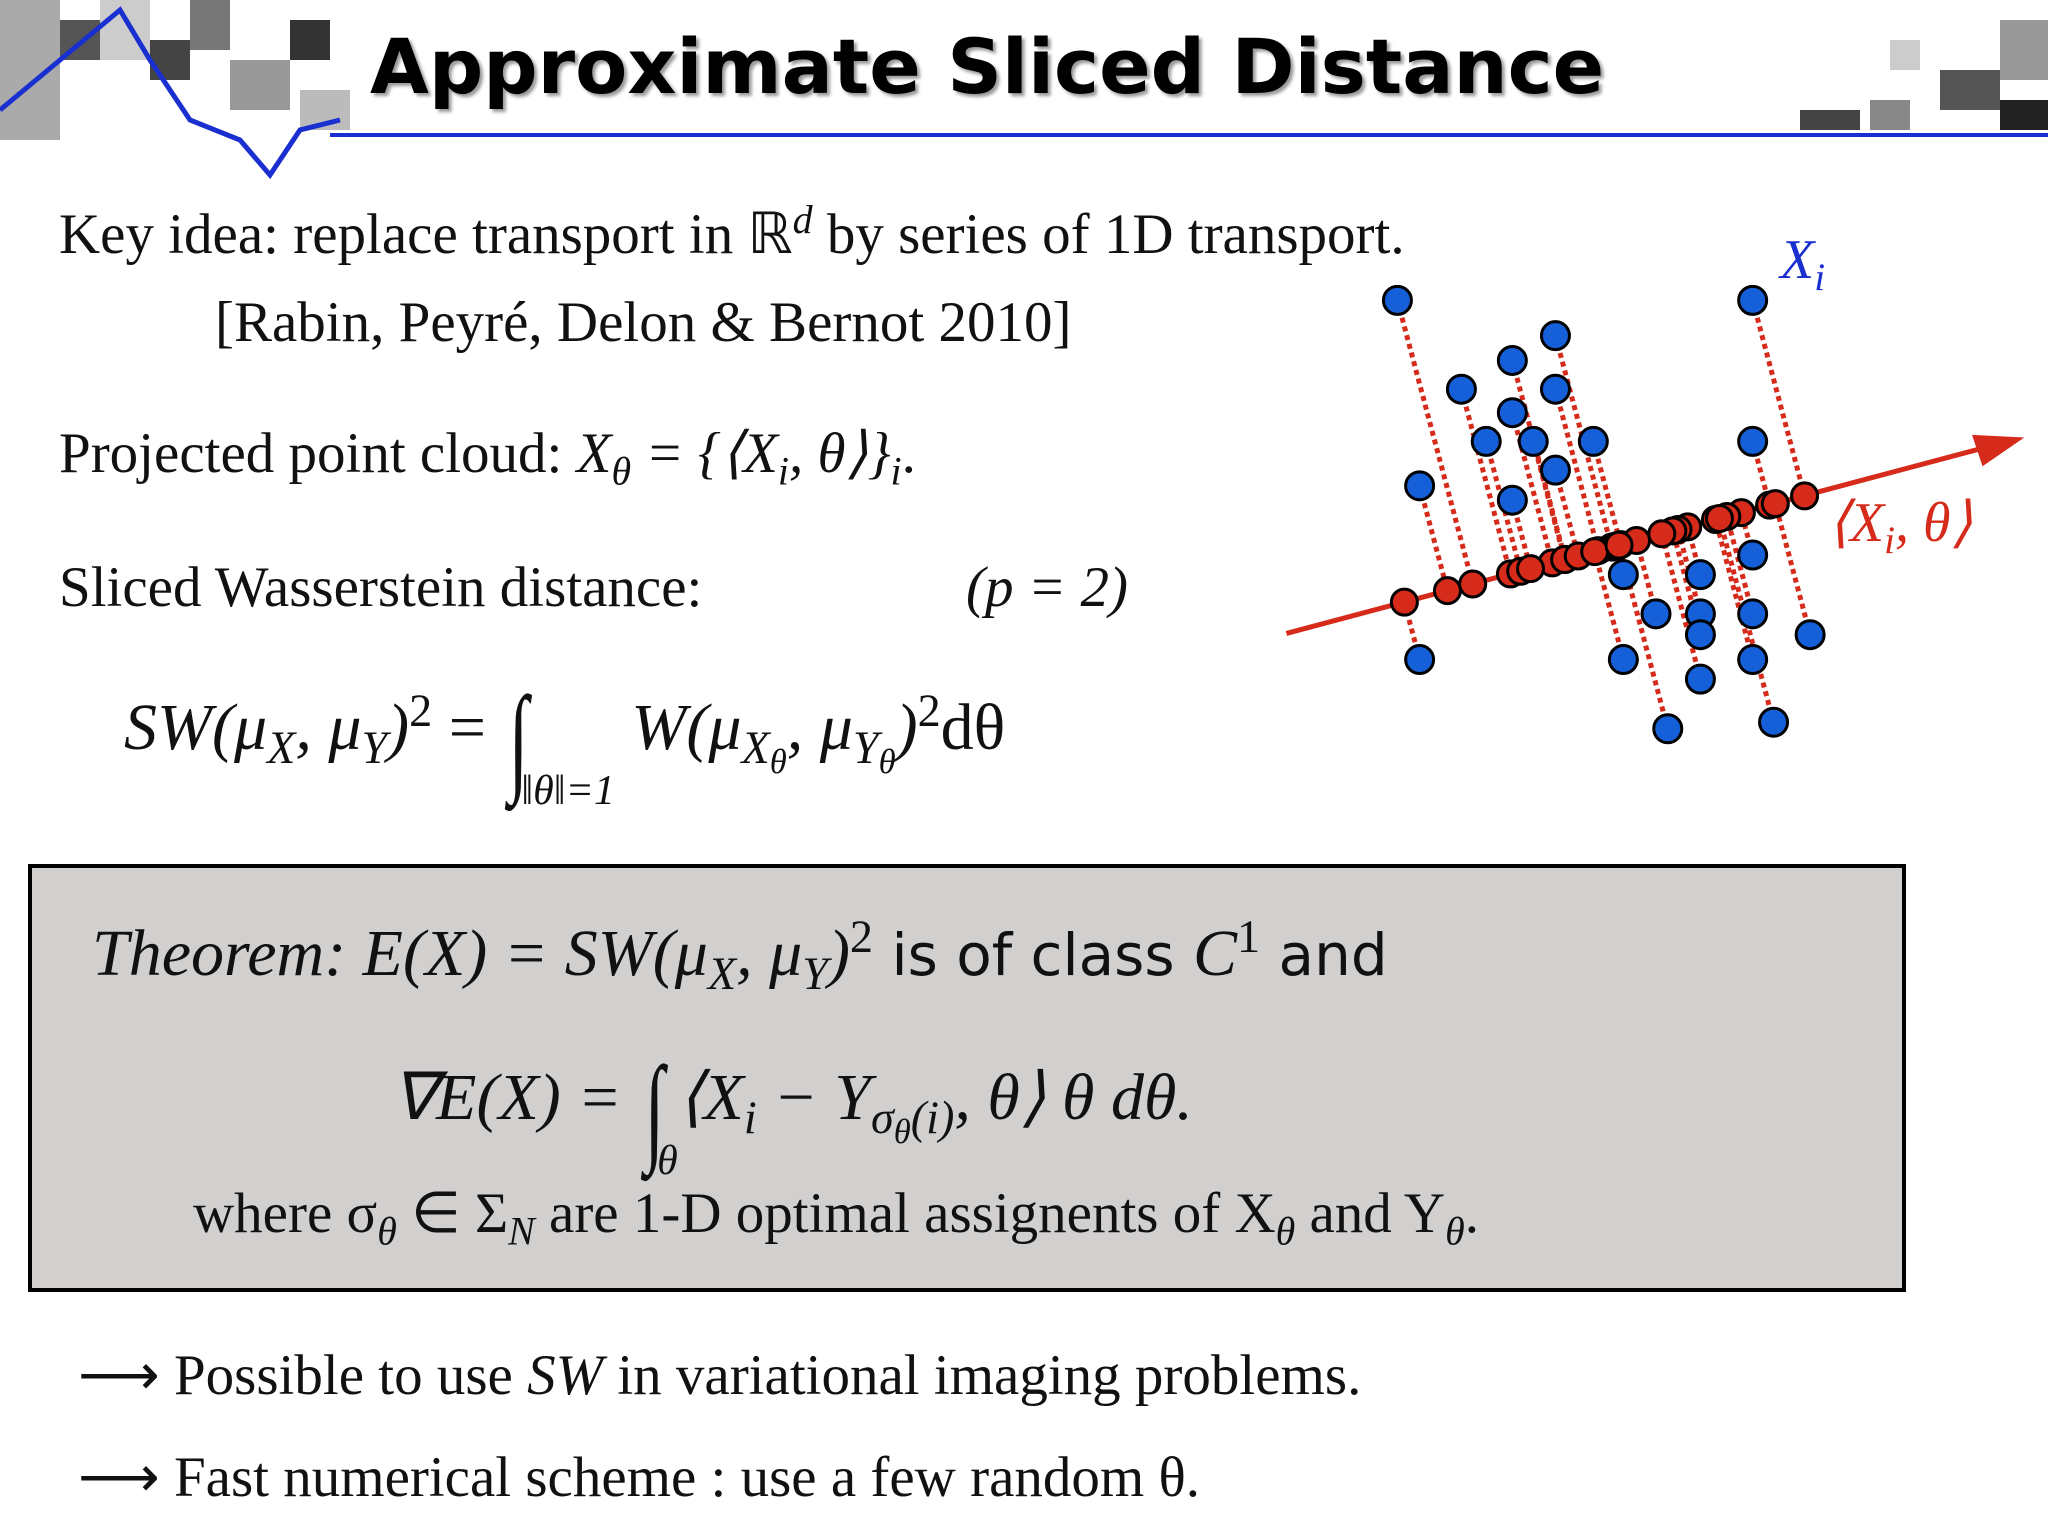  I want to click on math: ∇E(X) =, so click(515, 1097).